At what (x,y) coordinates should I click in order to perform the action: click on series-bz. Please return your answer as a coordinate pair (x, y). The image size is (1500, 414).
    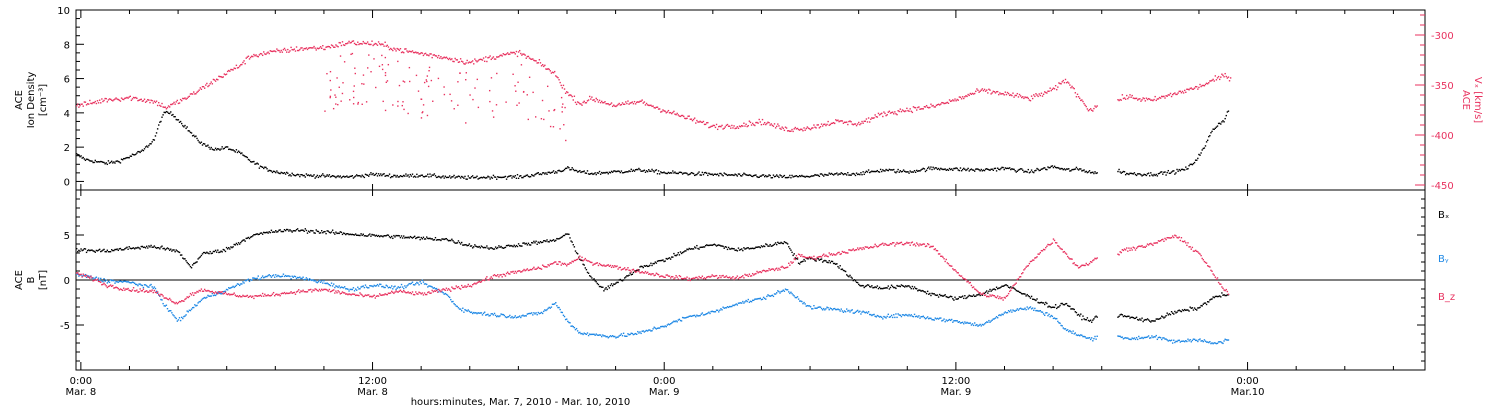
    Looking at the image, I should click on (652, 270).